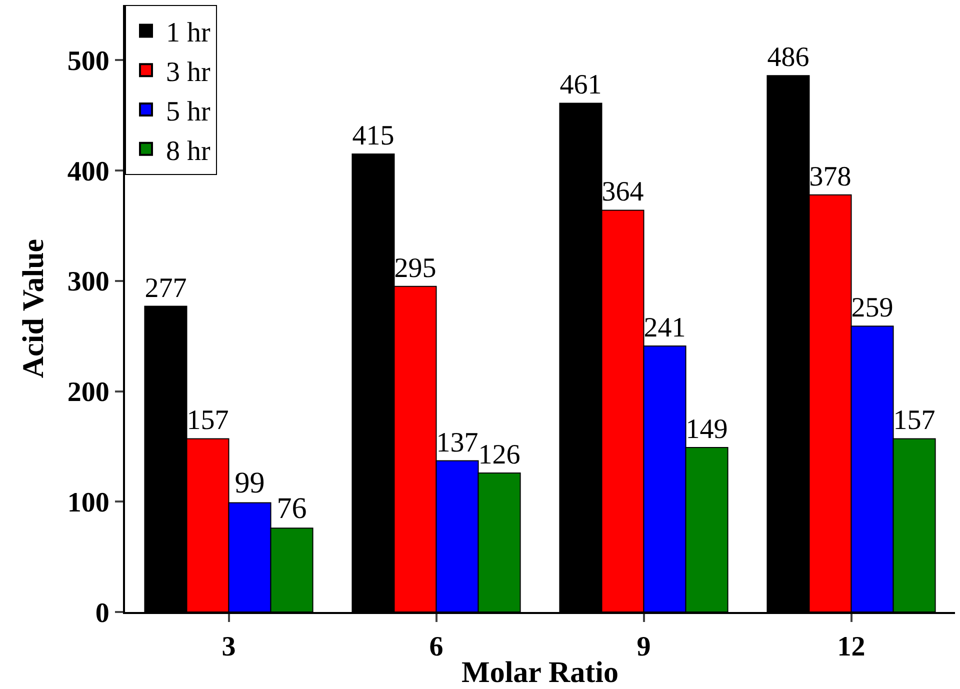 This screenshot has width=960, height=689. I want to click on x-tick-label: 12, so click(851, 647).